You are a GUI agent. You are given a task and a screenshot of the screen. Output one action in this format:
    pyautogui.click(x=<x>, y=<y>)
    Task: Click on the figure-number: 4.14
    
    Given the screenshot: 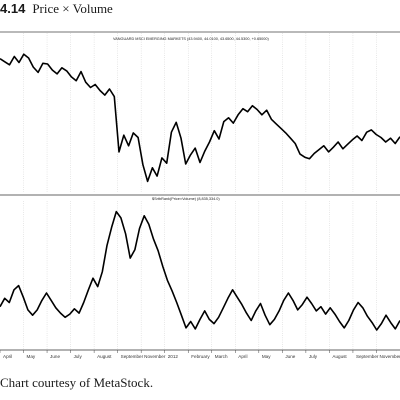 What is the action you would take?
    pyautogui.click(x=13, y=8)
    